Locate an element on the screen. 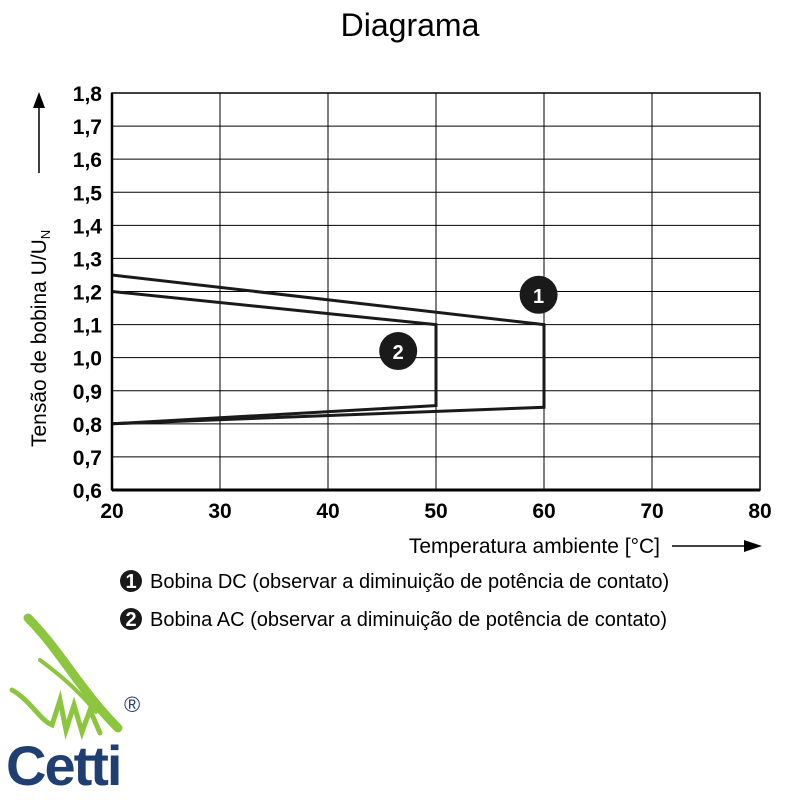 This screenshot has height=800, width=800. x-tick-label-3: 50 is located at coordinates (435, 511).